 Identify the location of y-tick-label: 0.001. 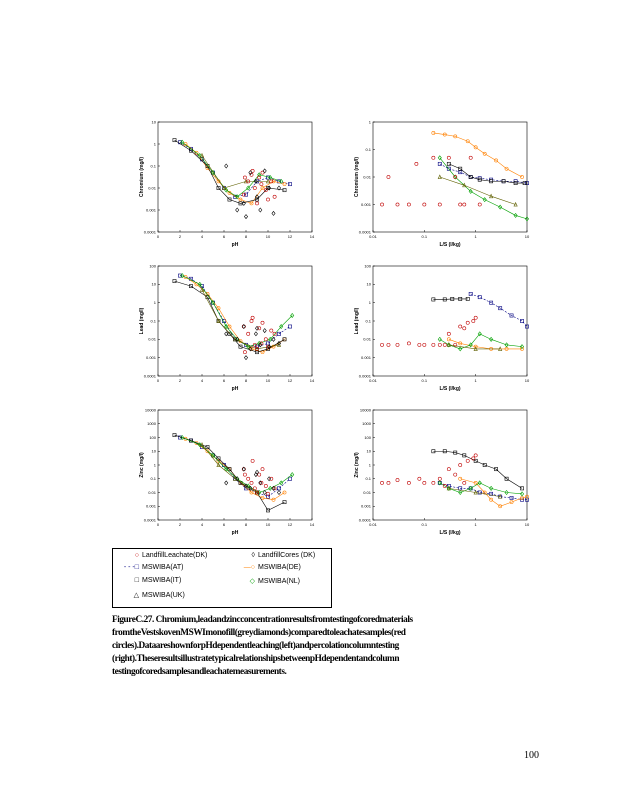
(366, 506).